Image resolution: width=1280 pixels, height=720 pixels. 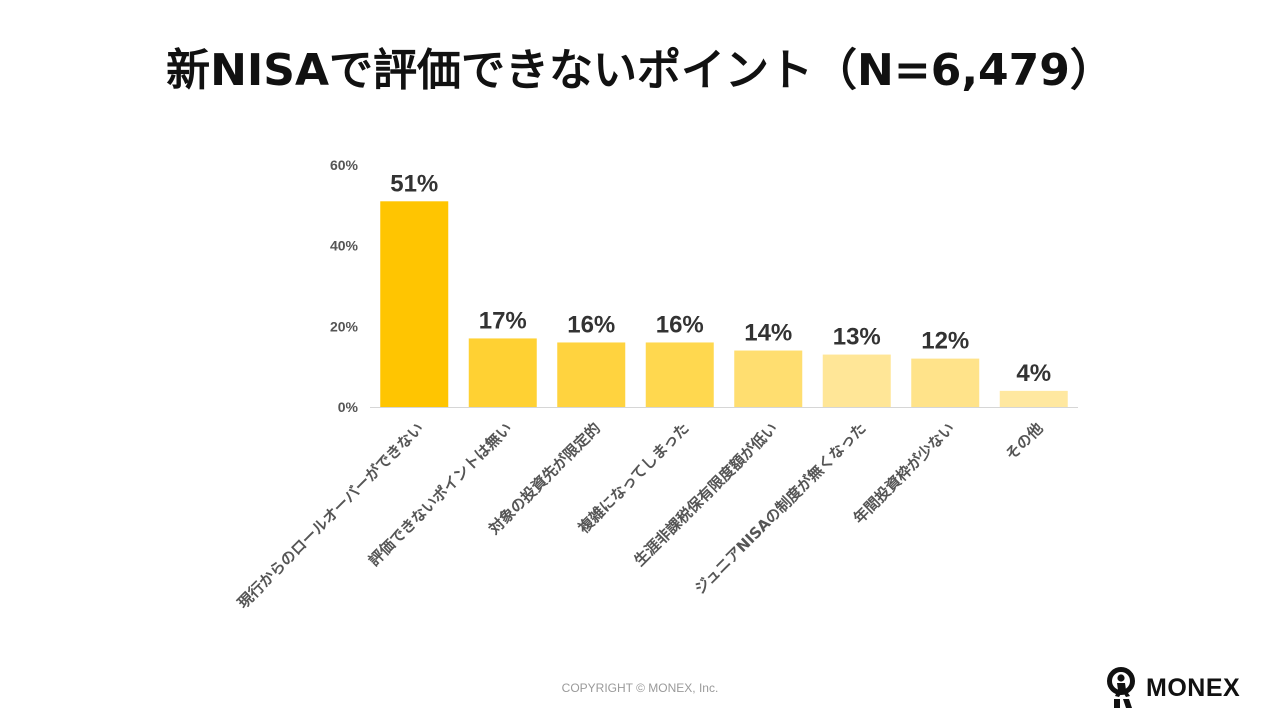 I want to click on category-label: ジュニアNISAの制度が無くなった, so click(x=780, y=508).